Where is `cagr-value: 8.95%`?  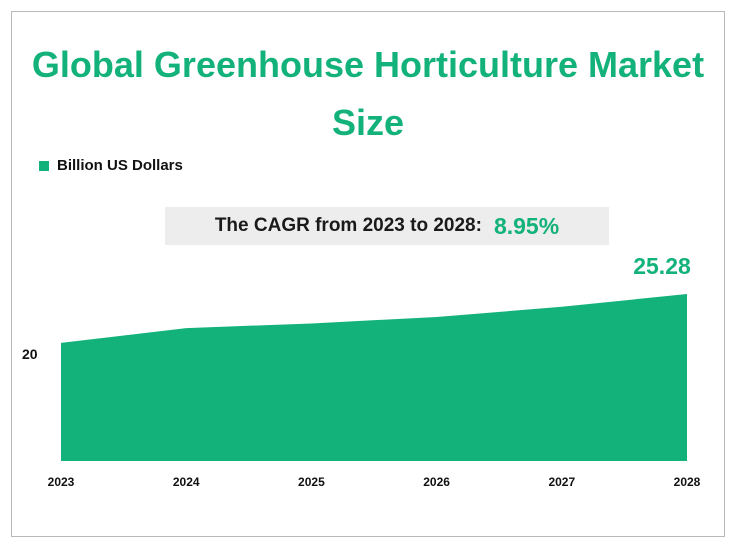 cagr-value: 8.95% is located at coordinates (526, 225).